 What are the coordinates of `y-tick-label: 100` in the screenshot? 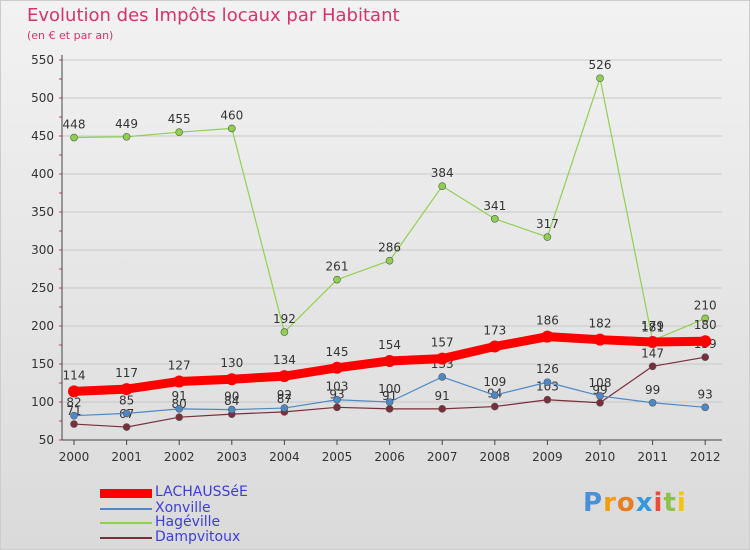 It's located at (42, 402).